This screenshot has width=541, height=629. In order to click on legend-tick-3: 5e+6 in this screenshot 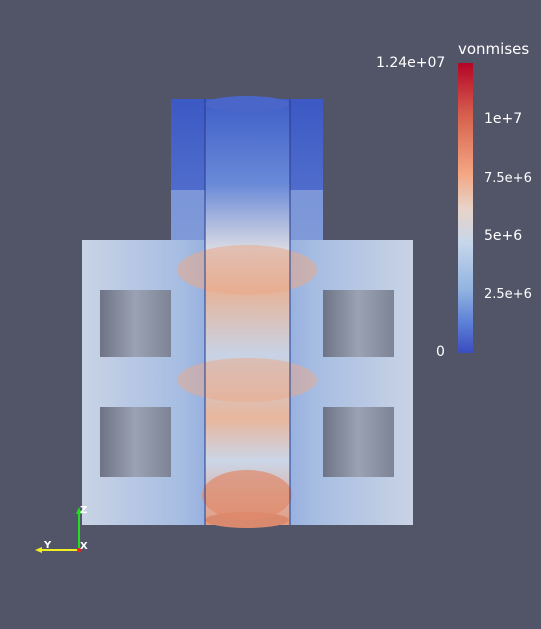, I will do `click(503, 236)`.